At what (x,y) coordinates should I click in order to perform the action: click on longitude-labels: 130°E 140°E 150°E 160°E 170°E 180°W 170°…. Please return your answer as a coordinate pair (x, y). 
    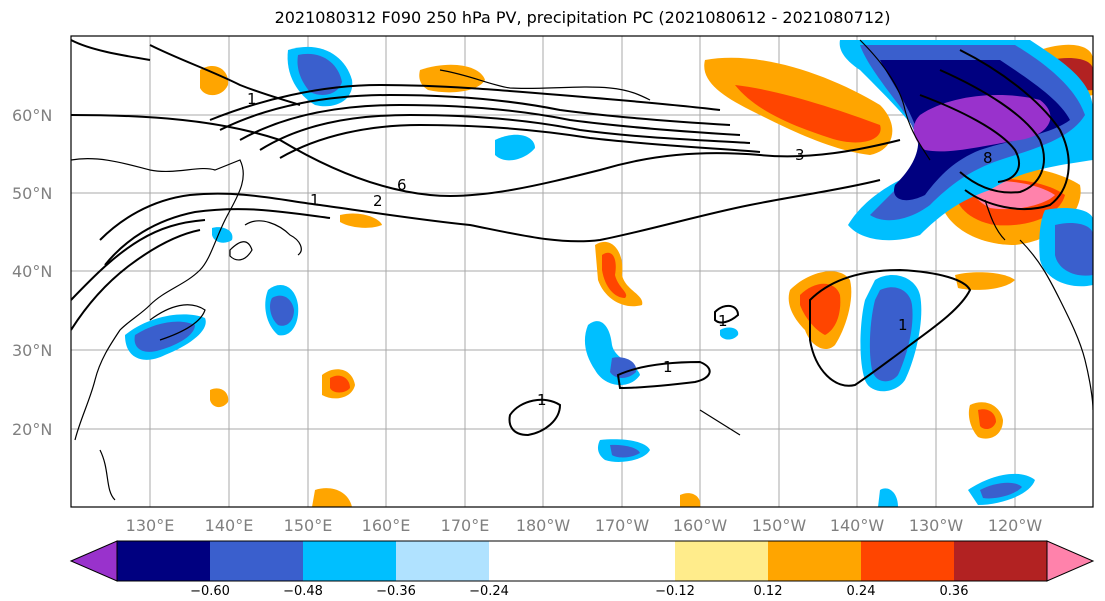
    Looking at the image, I should click on (584, 525).